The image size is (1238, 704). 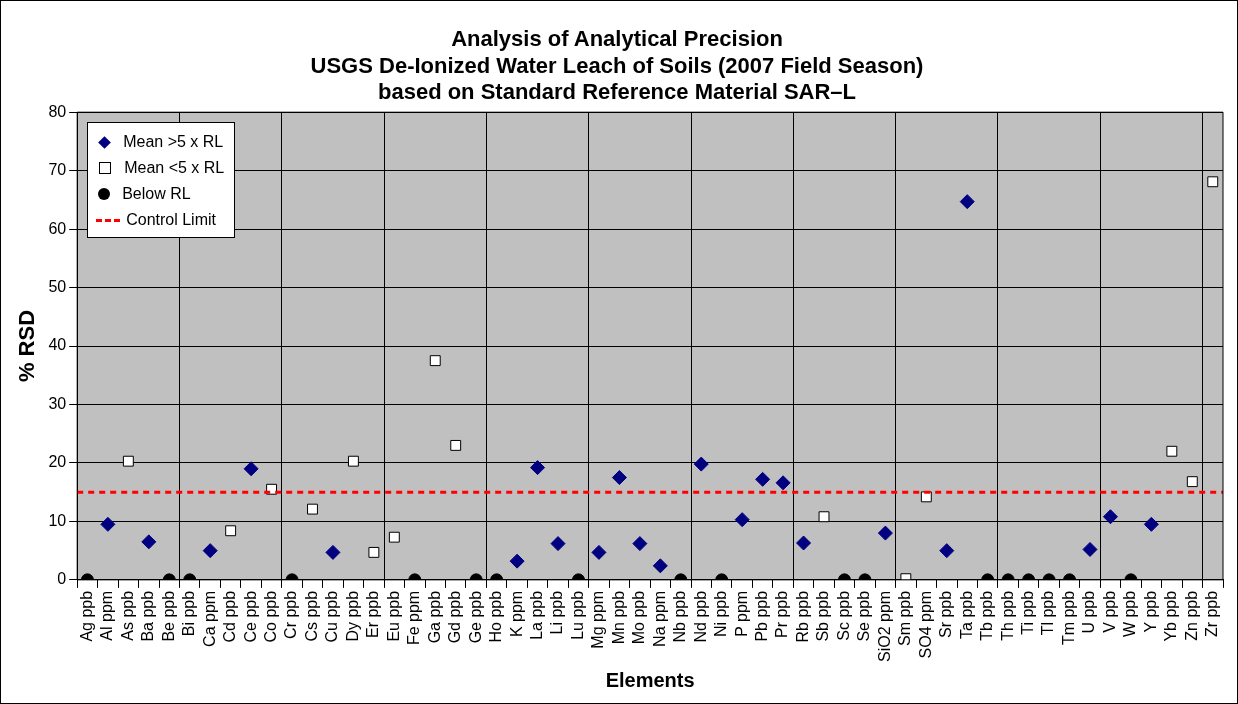 What do you see at coordinates (516, 614) in the screenshot?
I see `x-tick-label: K ppm` at bounding box center [516, 614].